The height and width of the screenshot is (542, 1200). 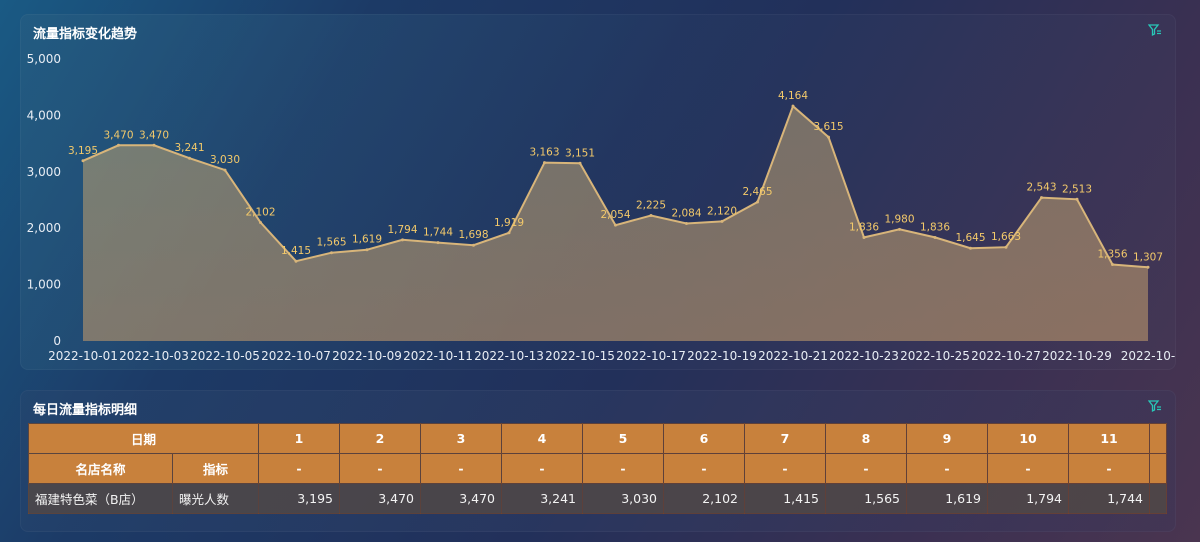 I want to click on value-cell: 3,195, so click(x=299, y=498).